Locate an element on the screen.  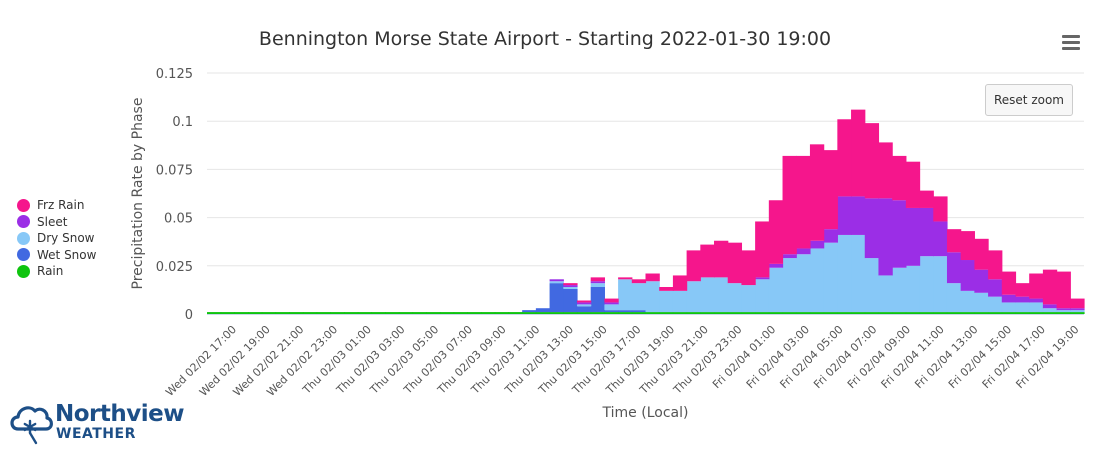
series-sleet is located at coordinates (817, 253).